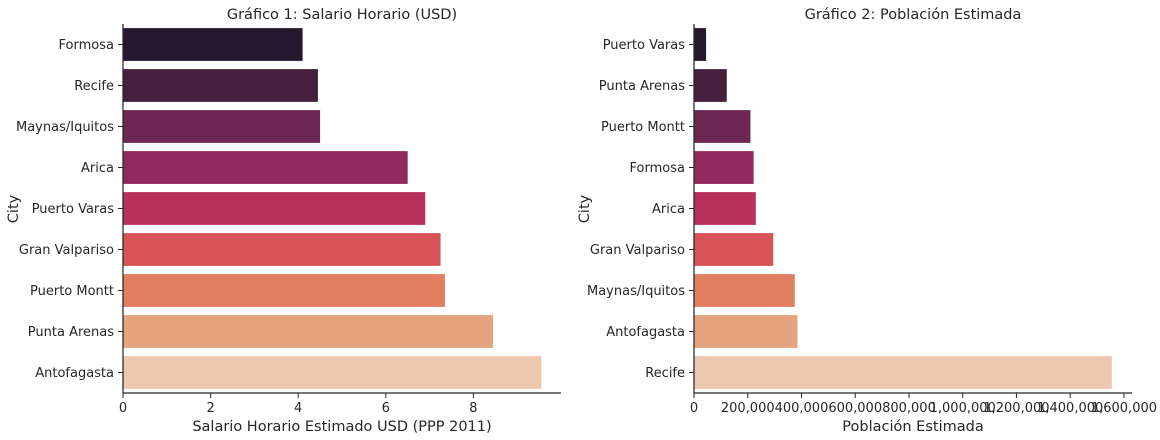 The height and width of the screenshot is (440, 1160). Describe the element at coordinates (734, 249) in the screenshot. I see `chart-2-bar-gran-valpariso` at that location.